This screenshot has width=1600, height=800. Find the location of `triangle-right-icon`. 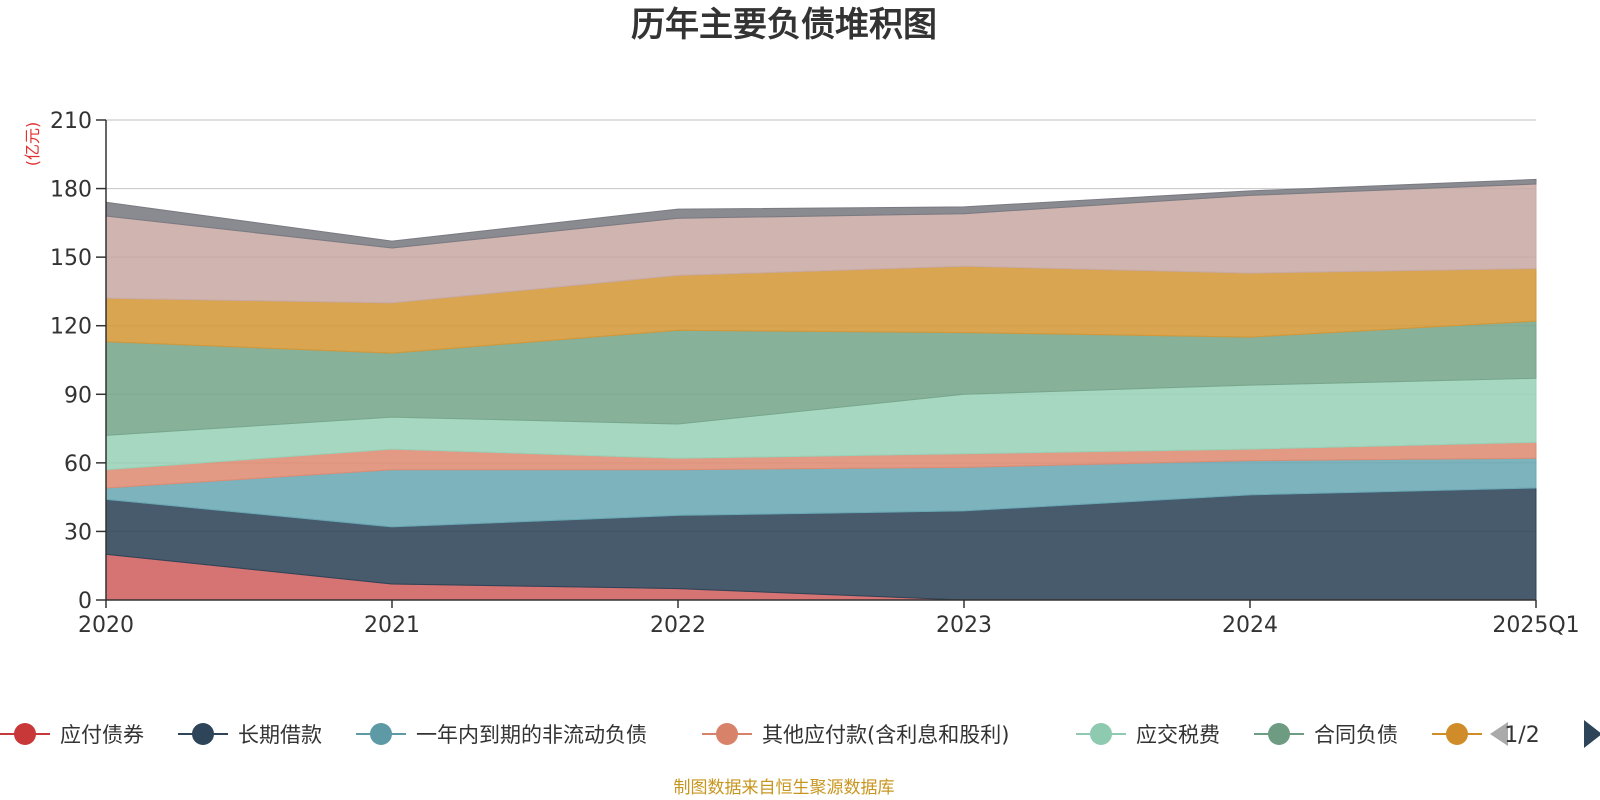

triangle-right-icon is located at coordinates (1592, 734).